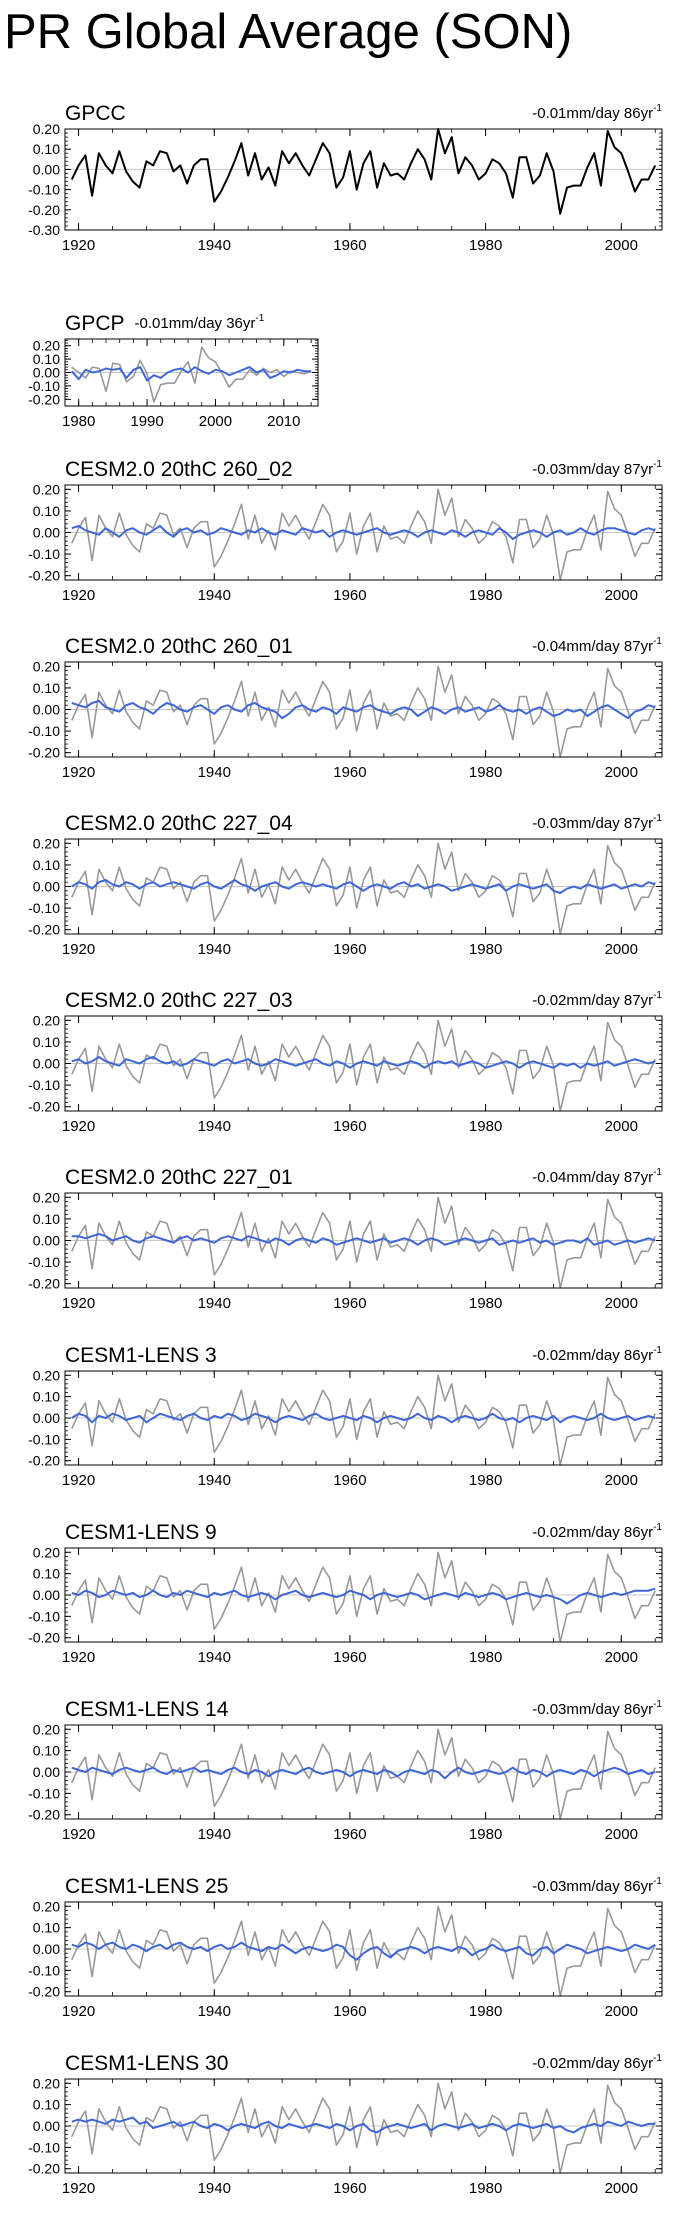 This screenshot has width=683, height=2222. I want to click on trend-annotation: -0.04mm/day 87yr-1, so click(597, 1176).